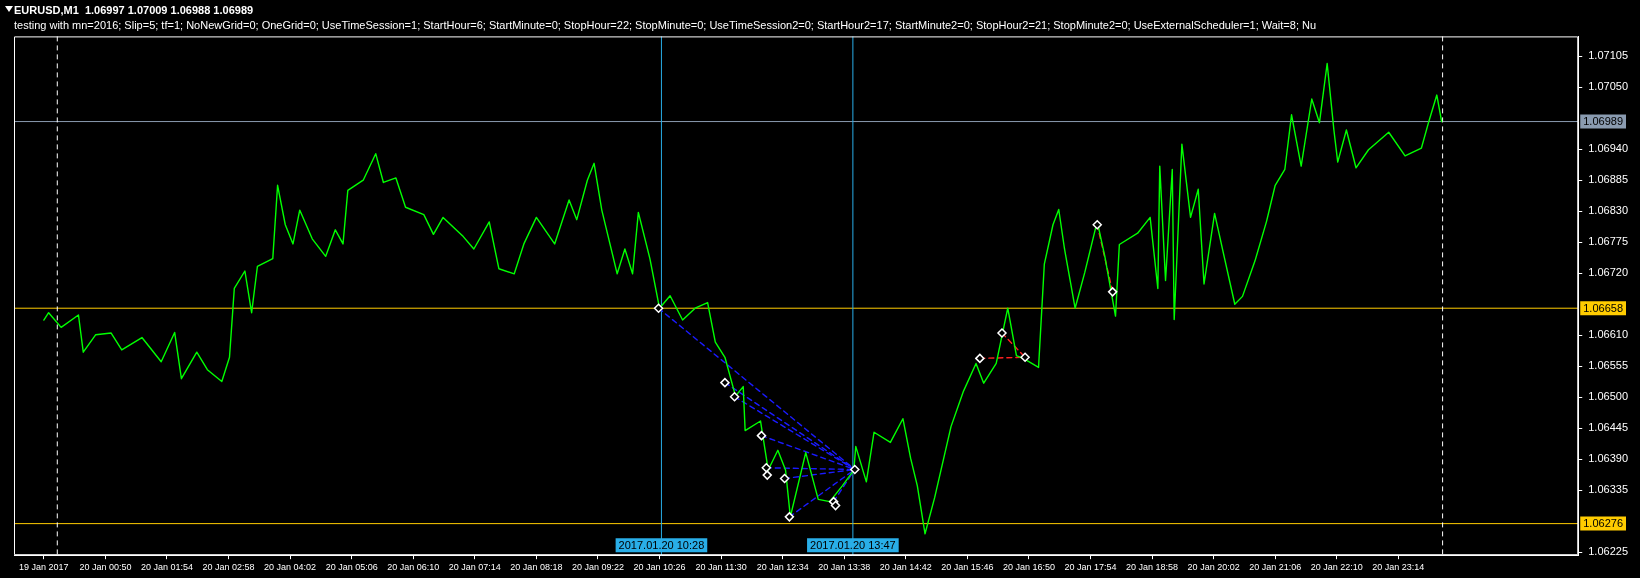 This screenshot has width=1640, height=578. What do you see at coordinates (1608, 86) in the screenshot?
I see `y-tick-label: 1.07050` at bounding box center [1608, 86].